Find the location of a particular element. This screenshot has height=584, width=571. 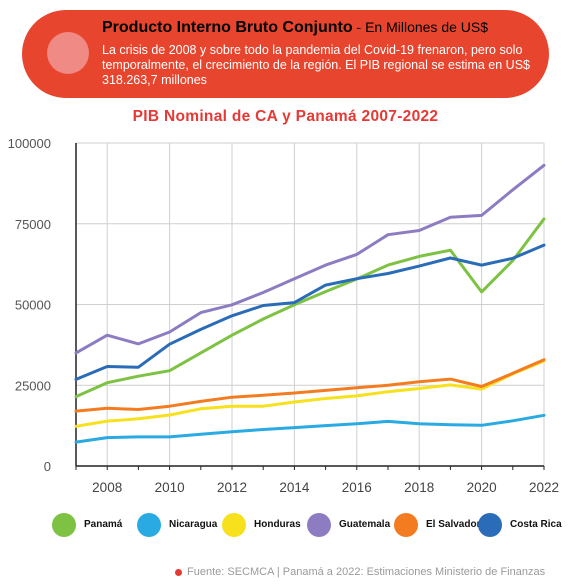

x-tick-label: 2010 is located at coordinates (170, 487).